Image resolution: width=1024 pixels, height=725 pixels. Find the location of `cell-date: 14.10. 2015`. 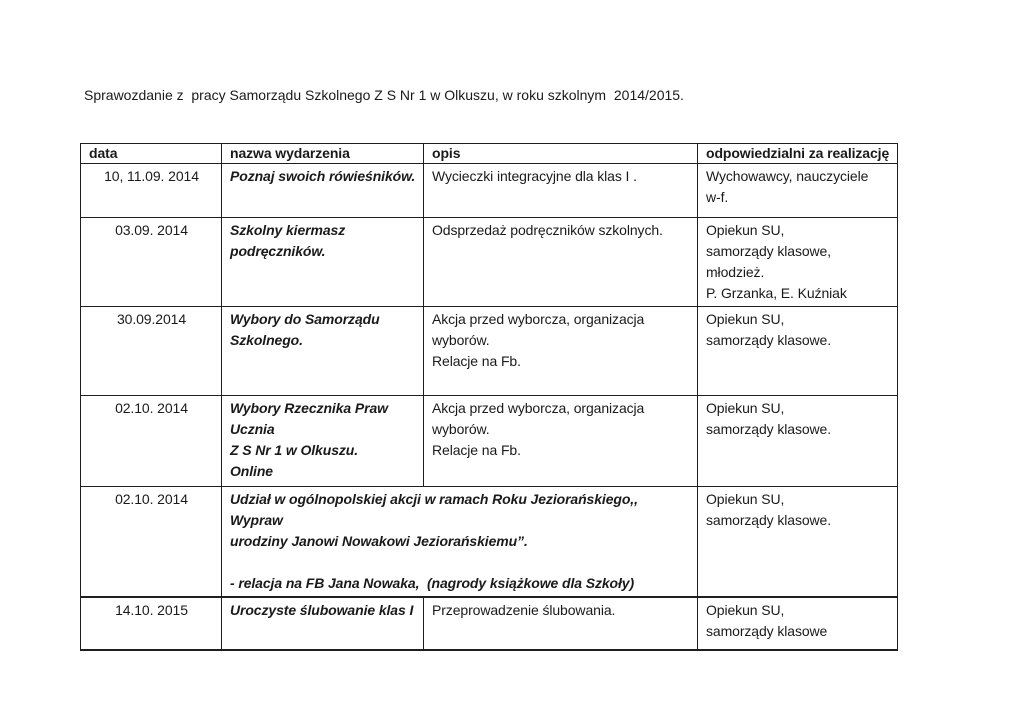

cell-date: 14.10. 2015 is located at coordinates (151, 623).